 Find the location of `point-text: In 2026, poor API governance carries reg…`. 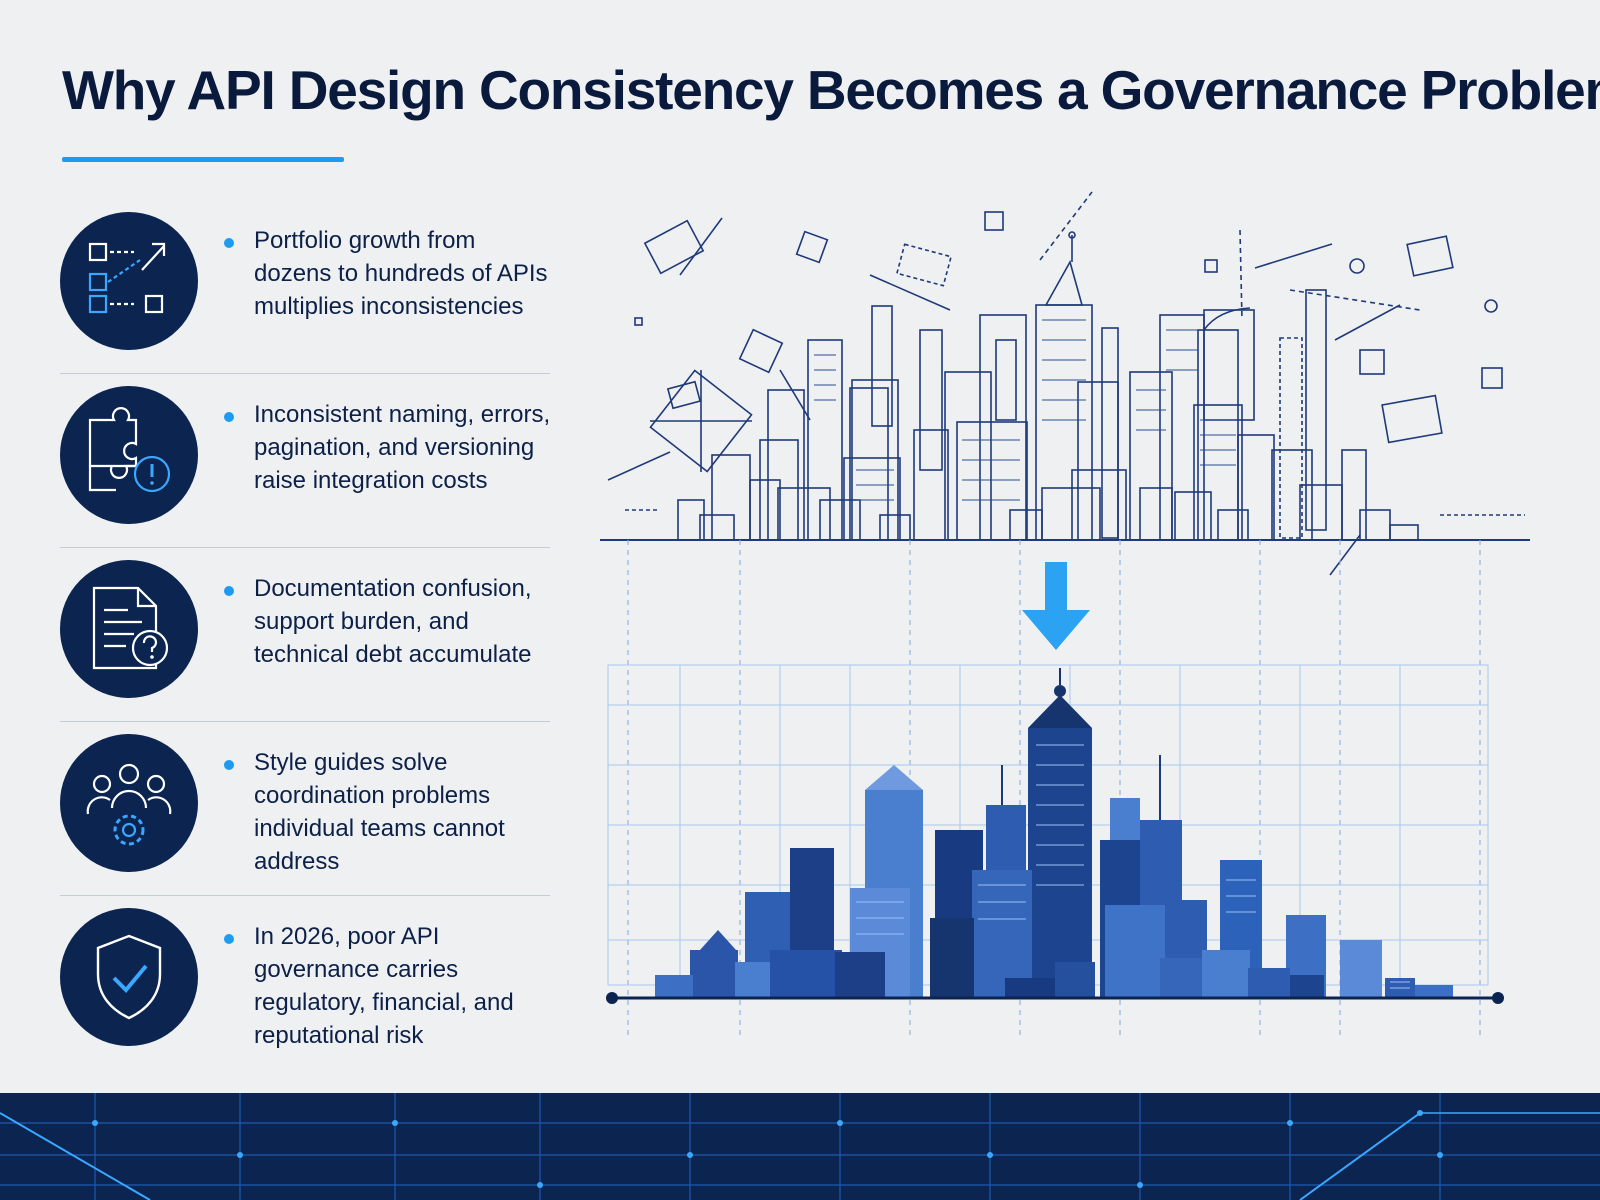

point-text: In 2026, poor API governance carries reg… is located at coordinates (384, 986).